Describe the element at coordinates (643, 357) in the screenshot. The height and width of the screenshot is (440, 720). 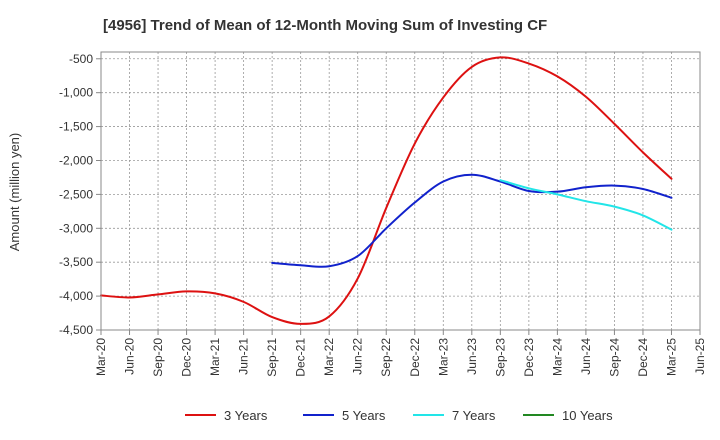
I see `x-tick-label: Dec-24` at that location.